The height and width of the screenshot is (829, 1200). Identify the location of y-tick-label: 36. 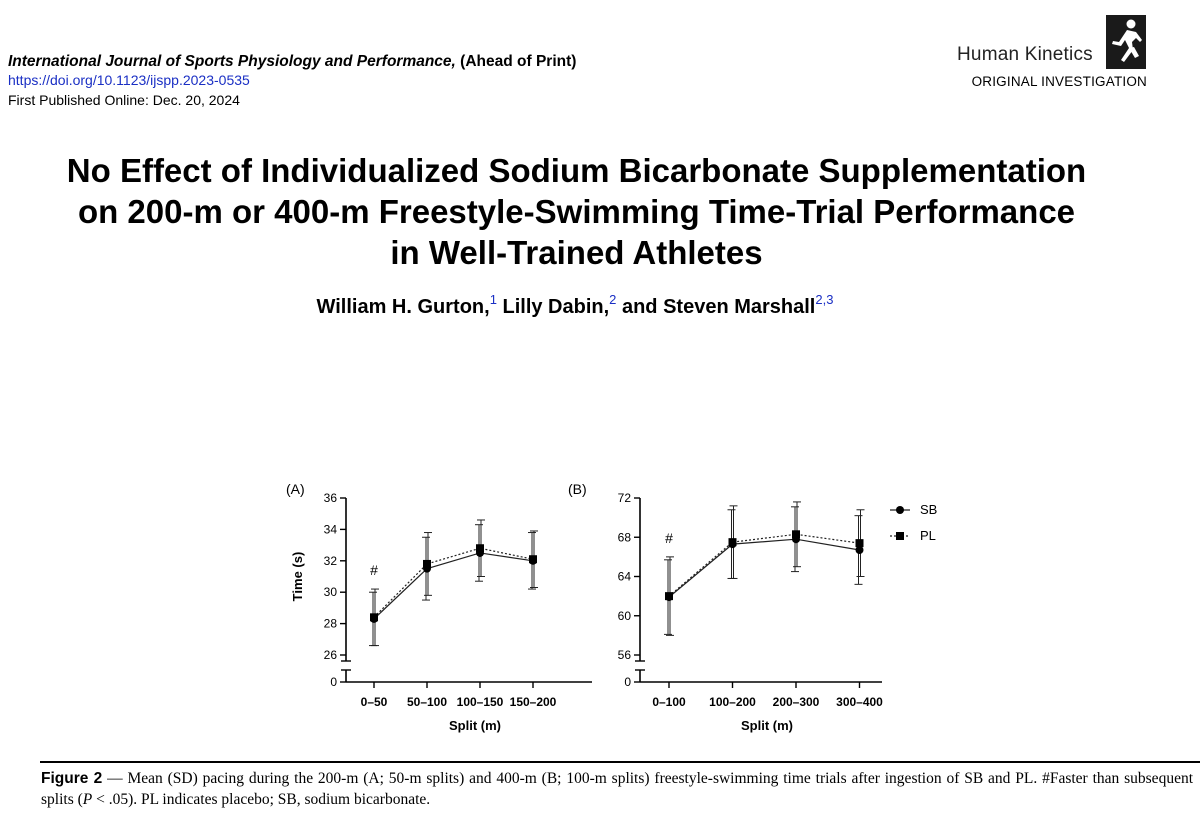
(331, 498).